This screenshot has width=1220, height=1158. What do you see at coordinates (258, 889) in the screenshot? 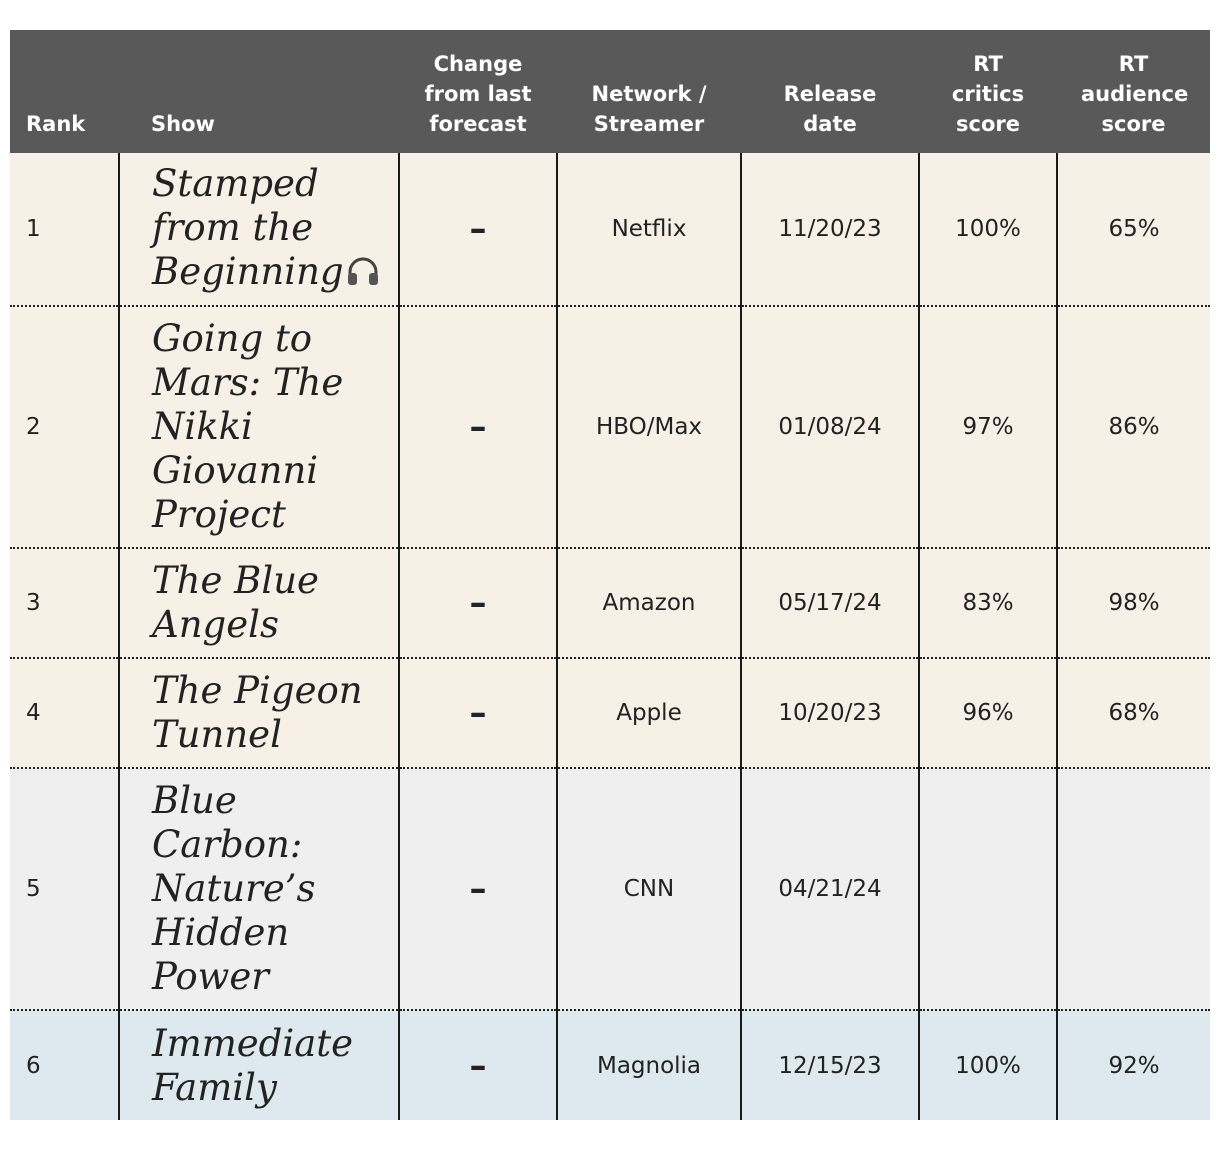
I see `show-cell: Blue Carbon: Nature’s Hidden Power` at bounding box center [258, 889].